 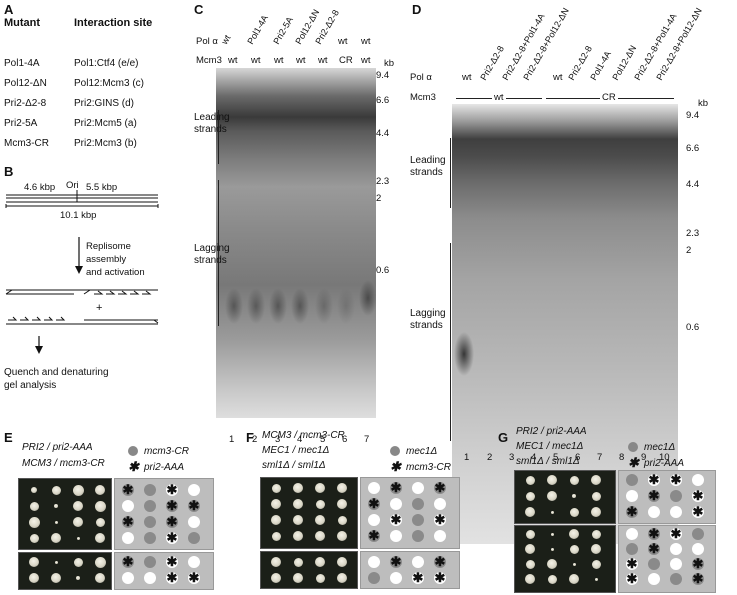 What do you see at coordinates (383, 181) in the screenshot?
I see `marker-label: 2.3` at bounding box center [383, 181].